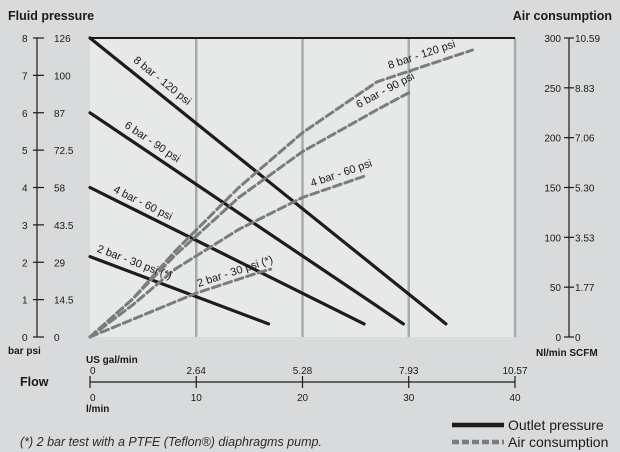 The image size is (620, 452). Describe the element at coordinates (562, 16) in the screenshot. I see `right-axis-title: Air consumption` at that location.